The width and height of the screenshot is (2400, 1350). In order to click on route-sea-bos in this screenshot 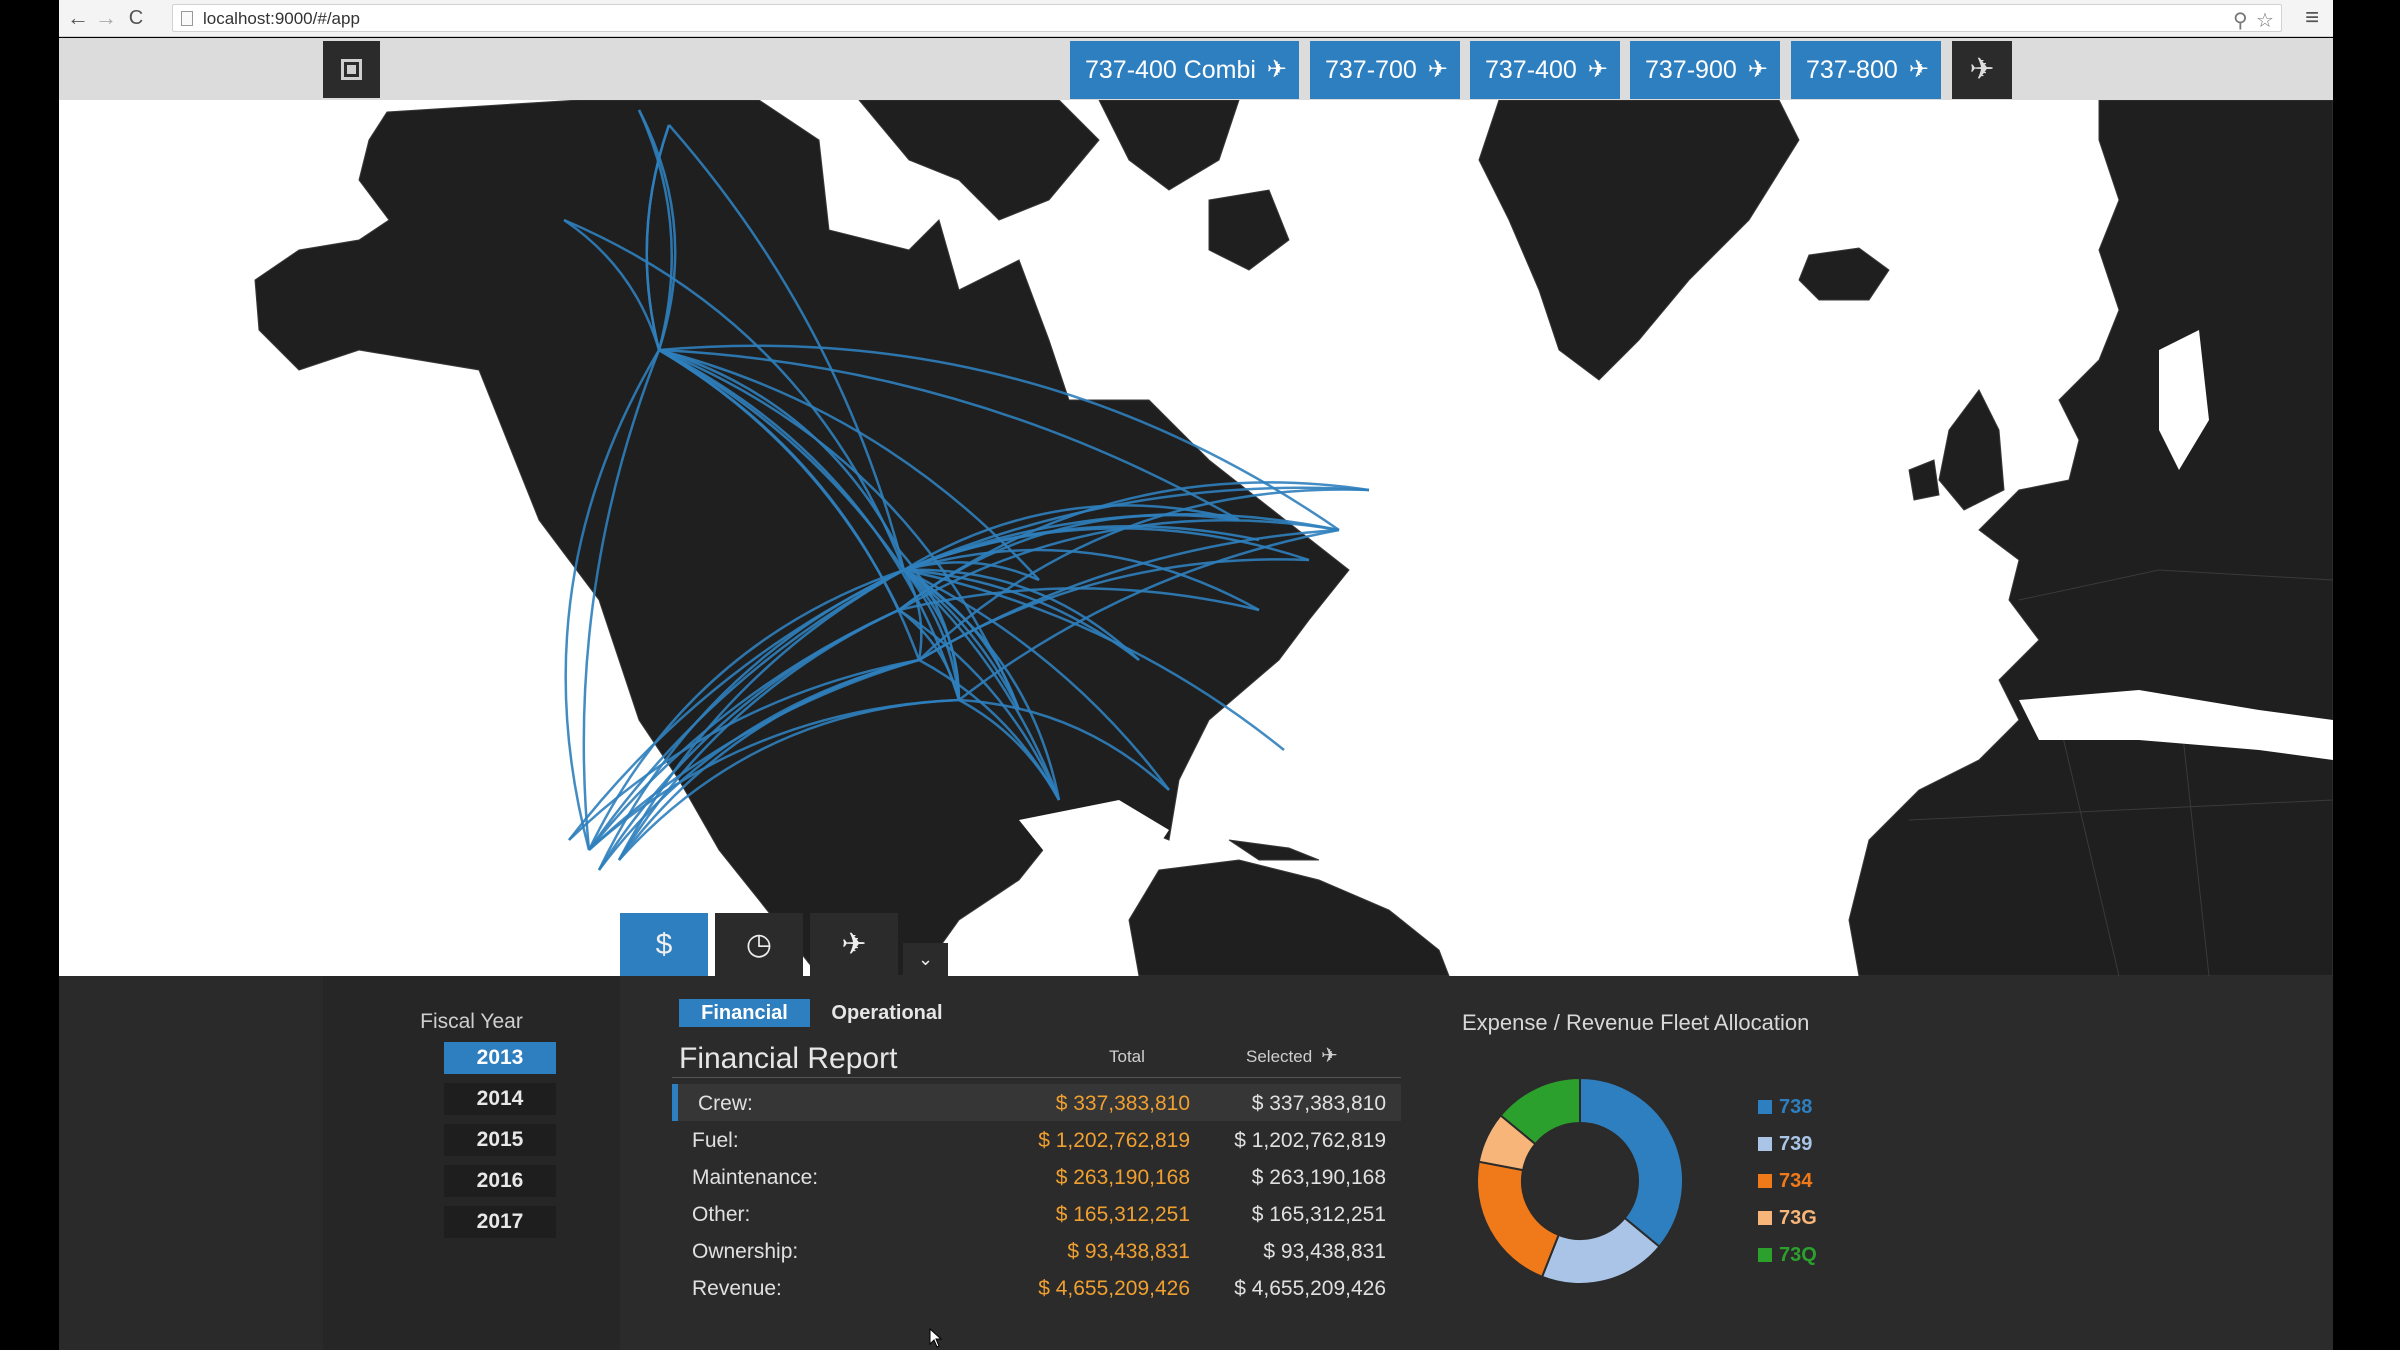, I will do `click(1136, 529)`.